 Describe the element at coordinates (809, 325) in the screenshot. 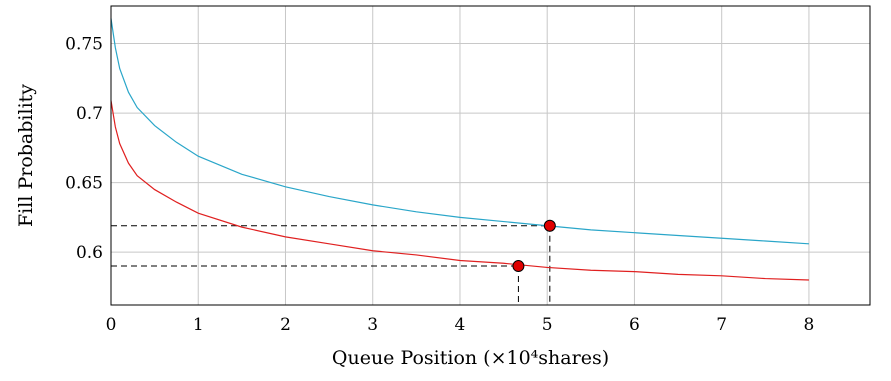

I see `x-tick-label: 8` at that location.